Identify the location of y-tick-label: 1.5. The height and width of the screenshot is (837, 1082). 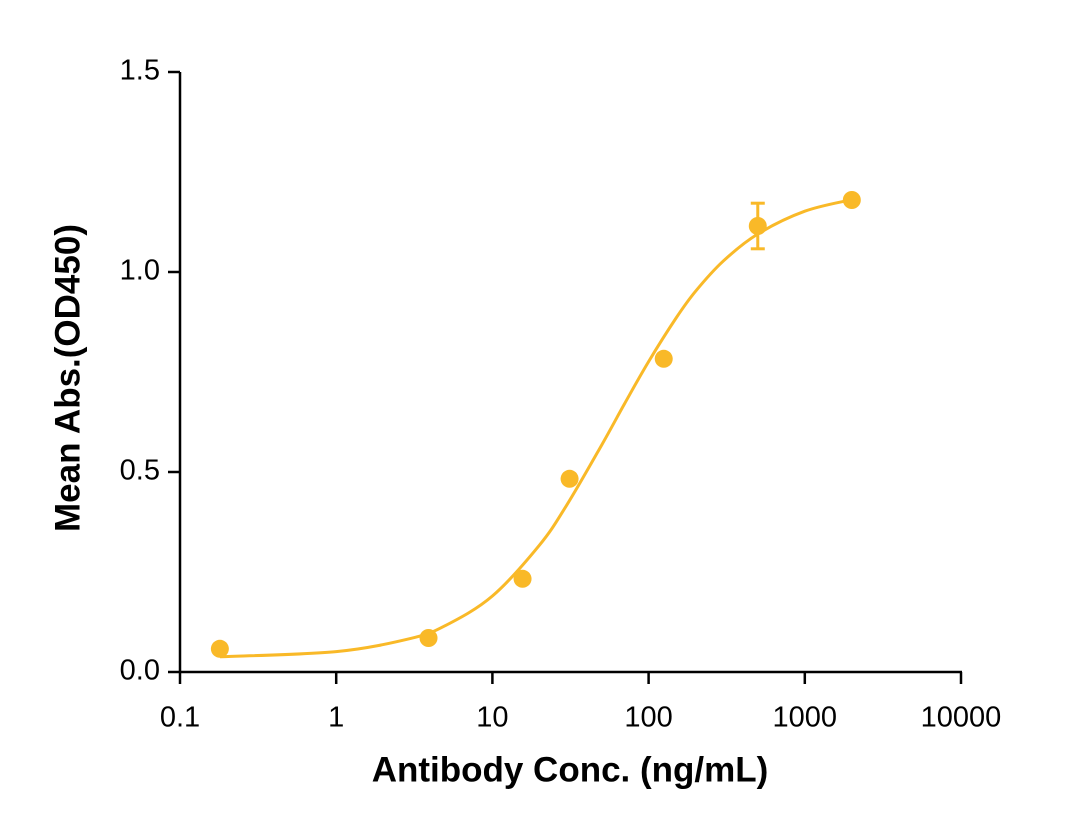
(140, 71).